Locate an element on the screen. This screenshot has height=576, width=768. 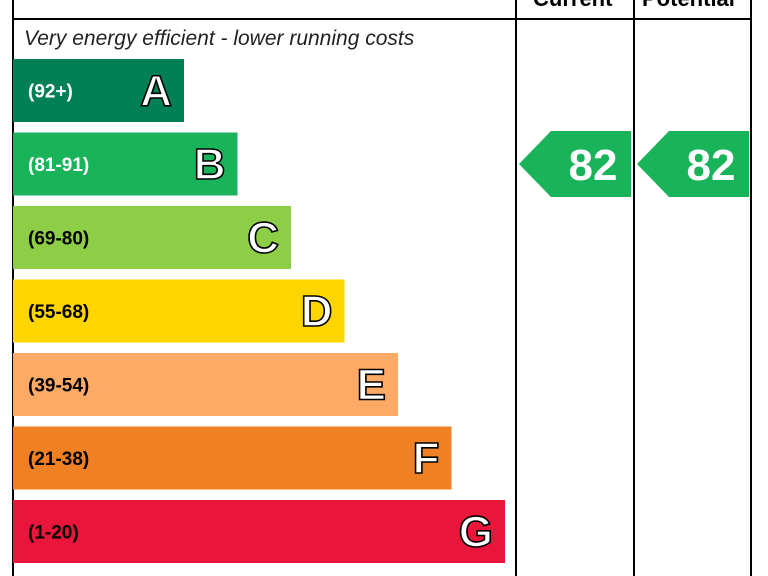
potential-rating-value: 82 is located at coordinates (711, 165).